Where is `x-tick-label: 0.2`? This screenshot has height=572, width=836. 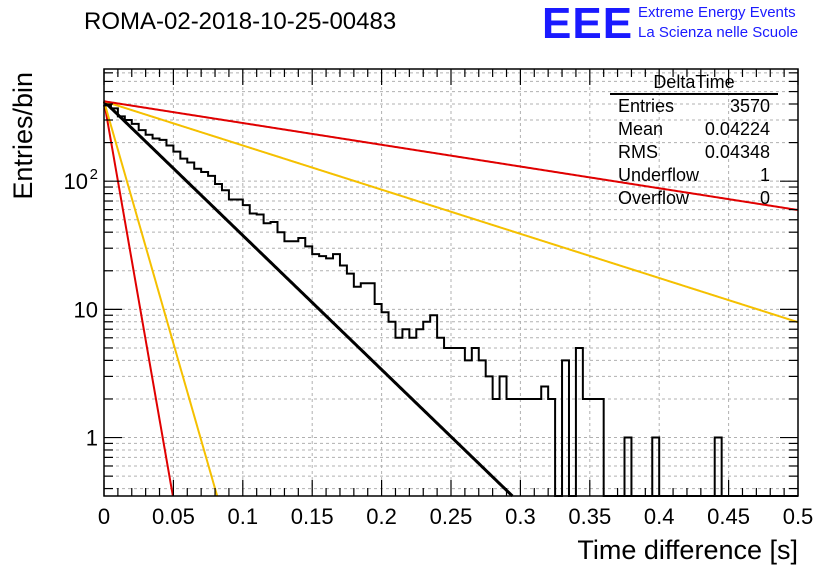 x-tick-label: 0.2 is located at coordinates (381, 516).